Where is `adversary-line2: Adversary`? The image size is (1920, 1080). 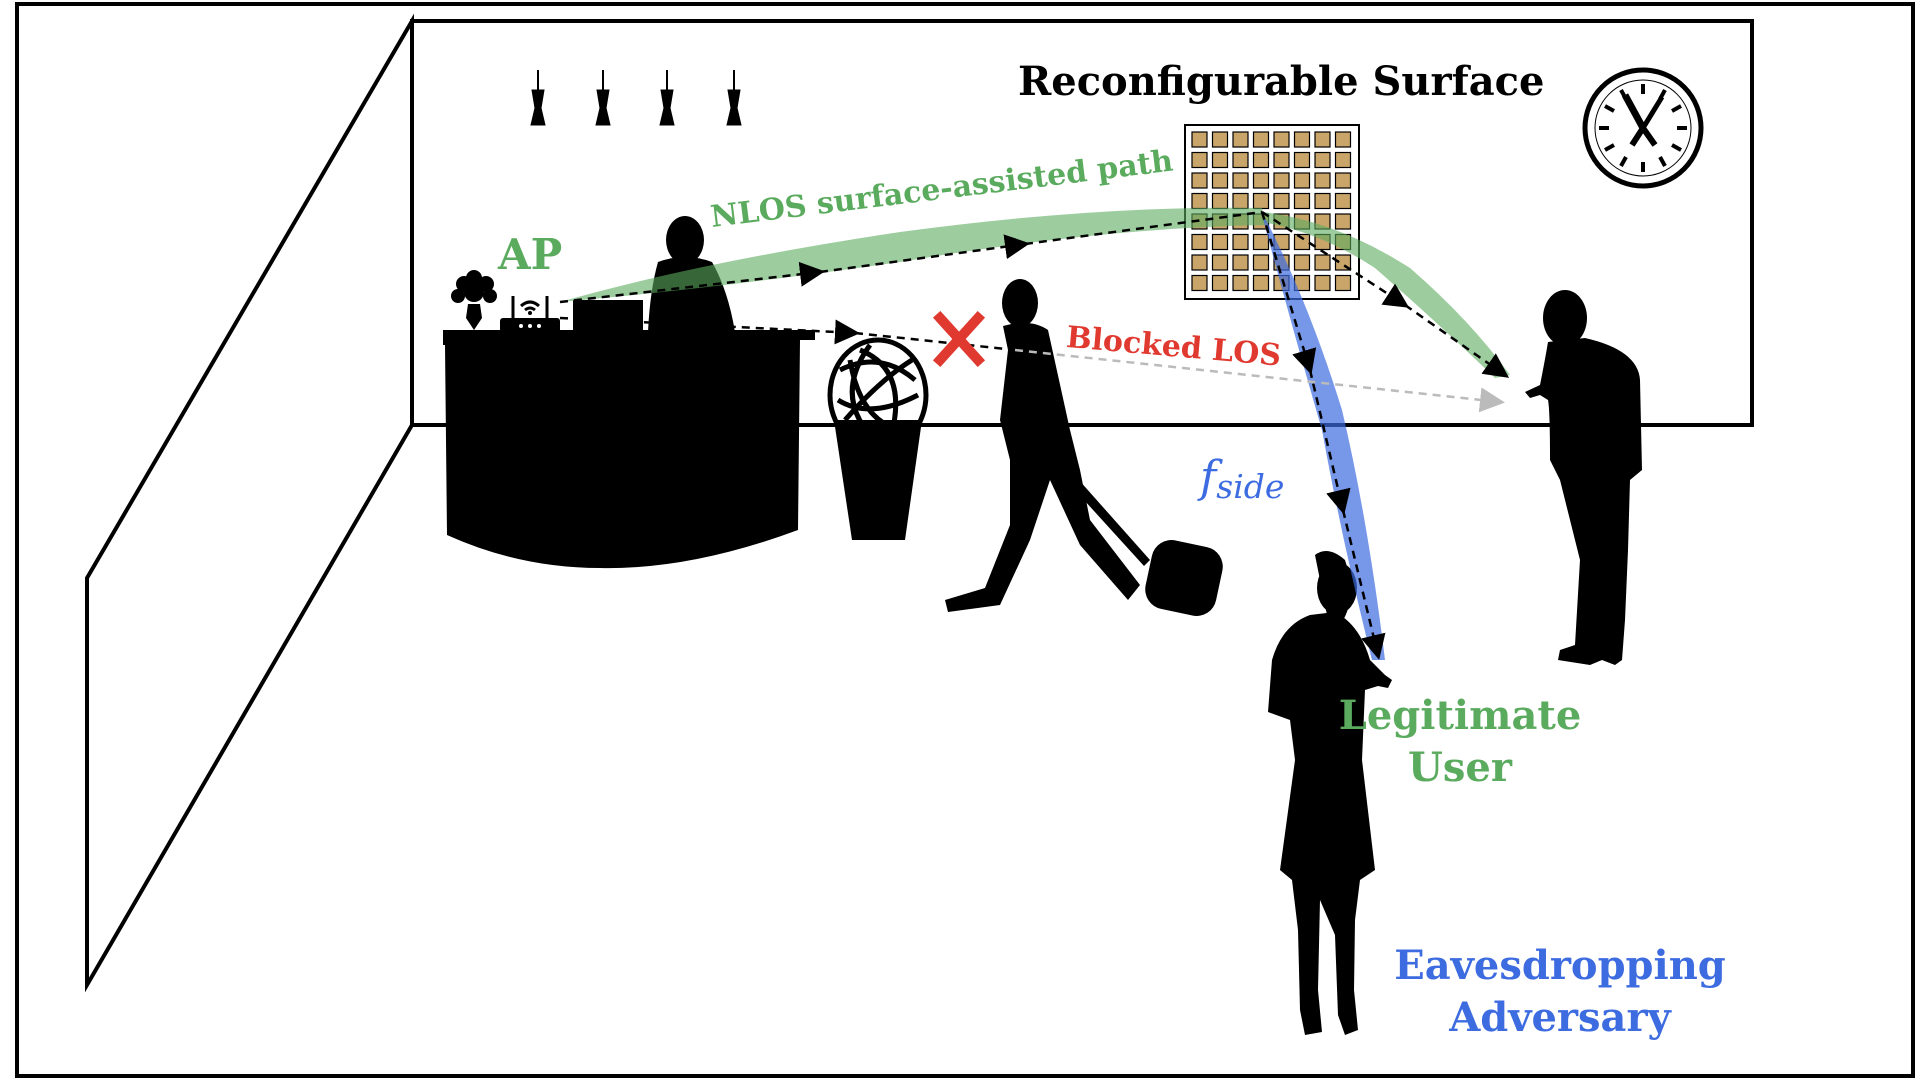
adversary-line2: Adversary is located at coordinates (1560, 1017).